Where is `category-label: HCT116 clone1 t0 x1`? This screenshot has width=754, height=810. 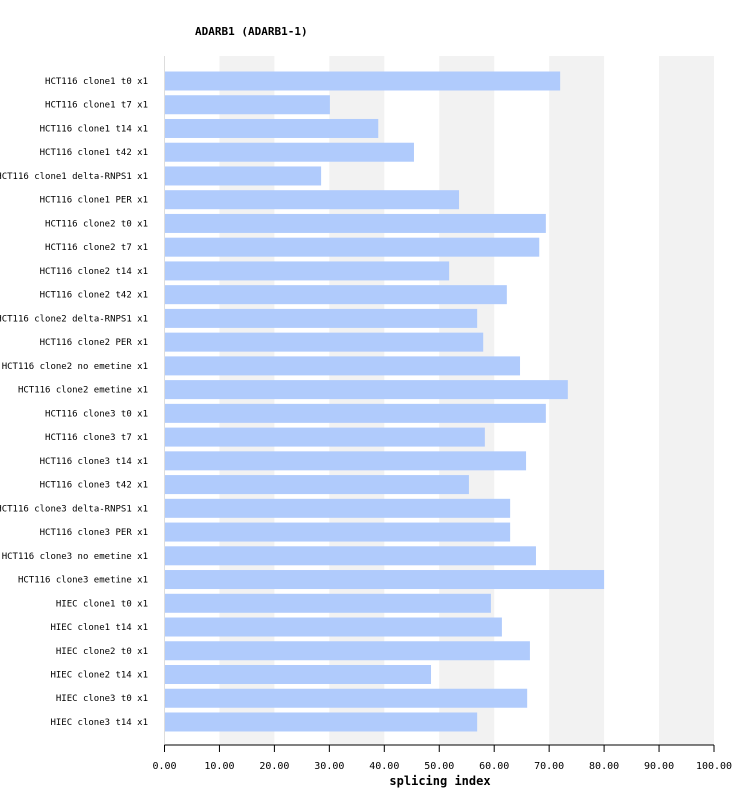
category-label: HCT116 clone1 t0 x1 is located at coordinates (96, 82).